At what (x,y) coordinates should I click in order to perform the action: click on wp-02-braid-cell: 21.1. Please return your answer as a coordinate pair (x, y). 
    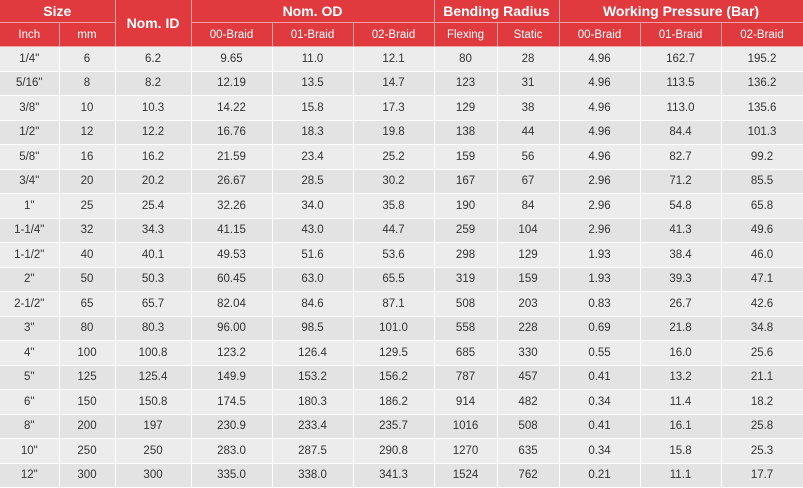
    Looking at the image, I should click on (762, 377).